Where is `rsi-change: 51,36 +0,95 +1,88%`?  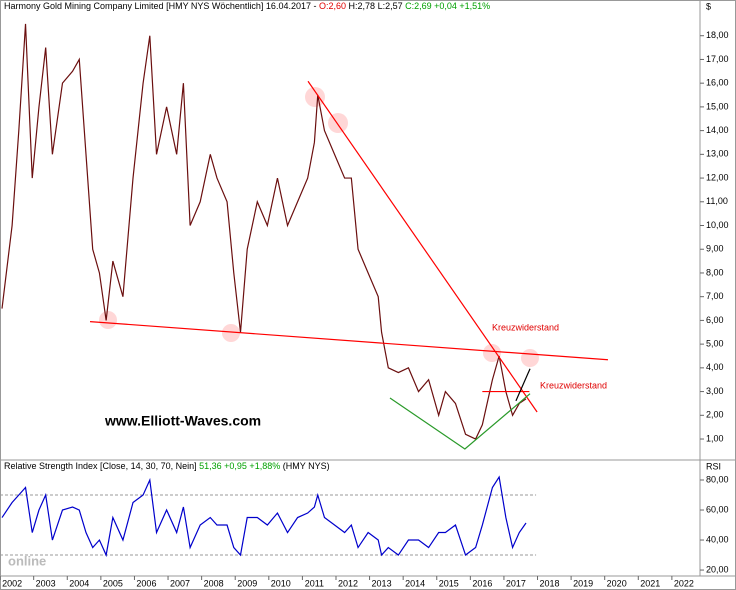 rsi-change: 51,36 +0,95 +1,88% is located at coordinates (239, 466).